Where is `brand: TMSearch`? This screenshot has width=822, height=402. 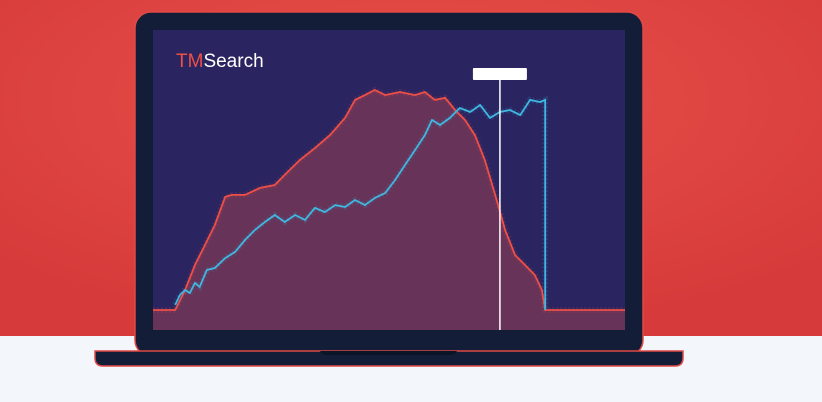 brand: TMSearch is located at coordinates (220, 61).